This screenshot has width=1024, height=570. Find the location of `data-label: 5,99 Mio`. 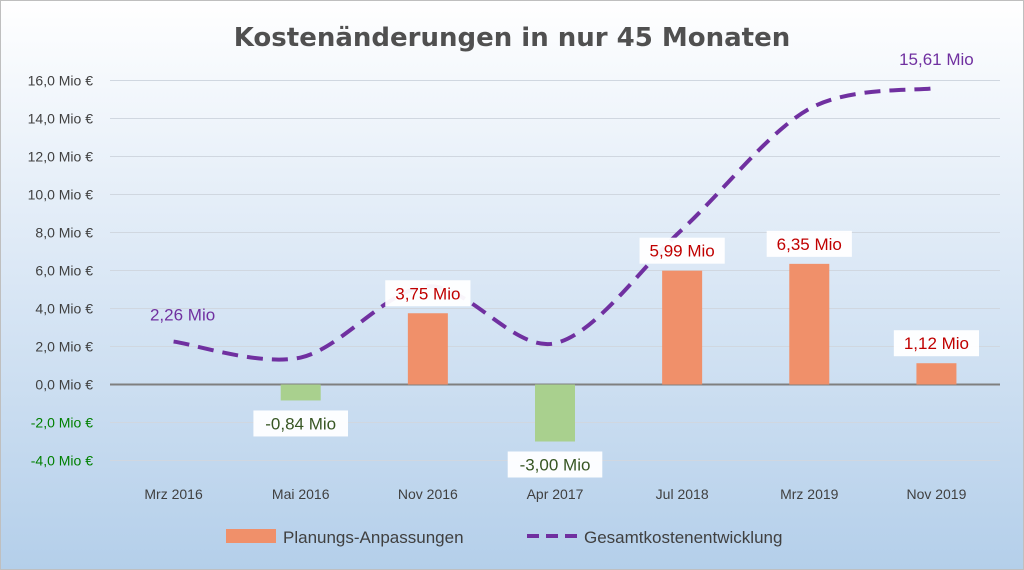

data-label: 5,99 Mio is located at coordinates (682, 250).